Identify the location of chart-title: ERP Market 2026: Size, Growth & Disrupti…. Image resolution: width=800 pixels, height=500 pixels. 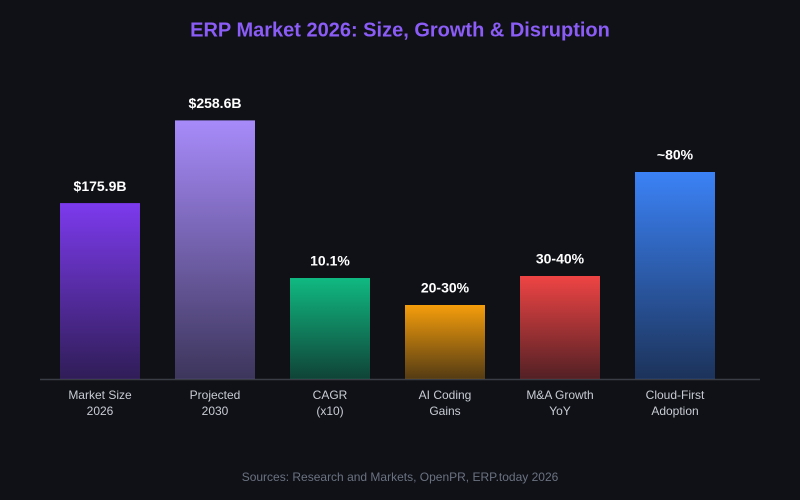
(400, 30).